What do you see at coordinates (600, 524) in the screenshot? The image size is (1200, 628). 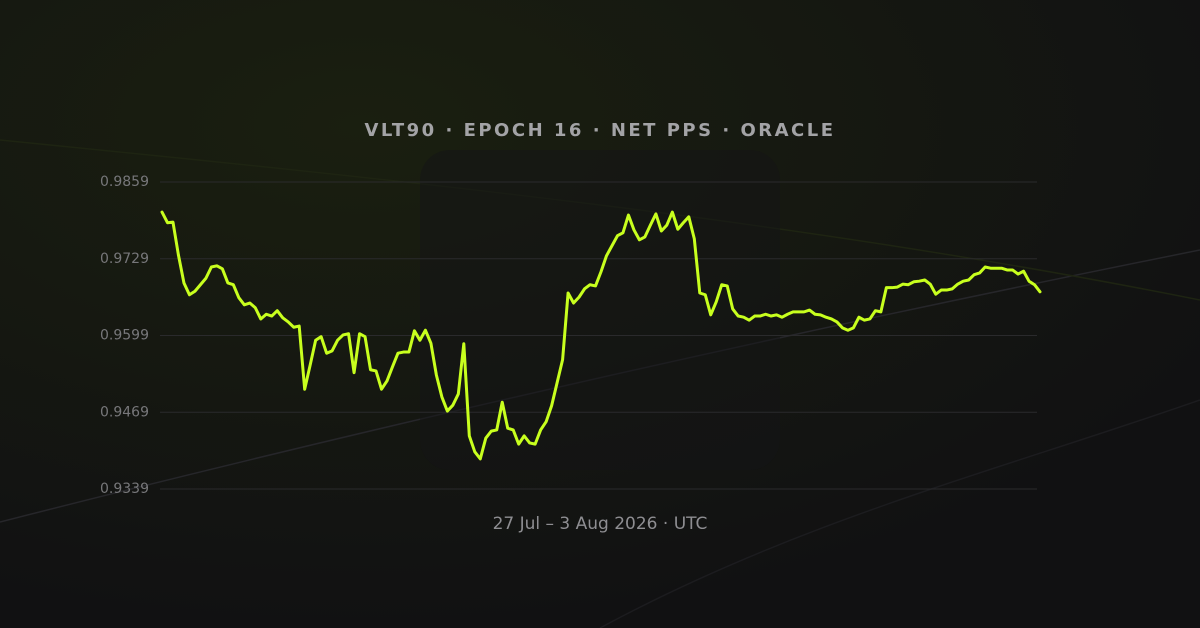 I see `x-axis-label: 27 Jul – 3 Aug 2026 · UTC` at bounding box center [600, 524].